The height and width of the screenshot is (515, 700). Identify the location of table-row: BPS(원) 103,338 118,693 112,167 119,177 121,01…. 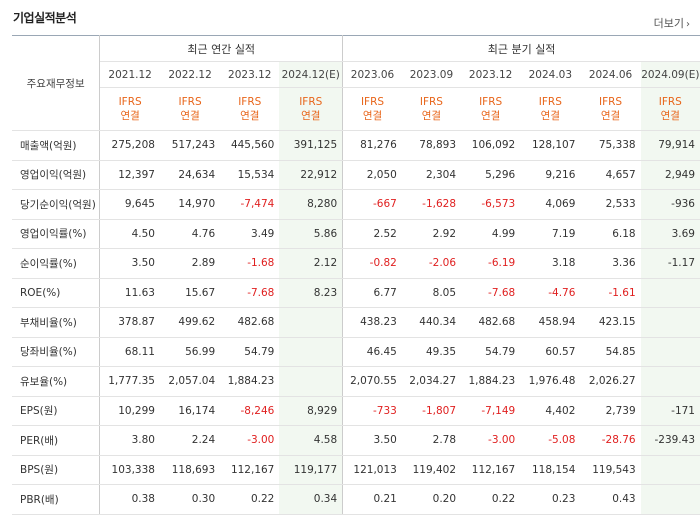
(356, 470).